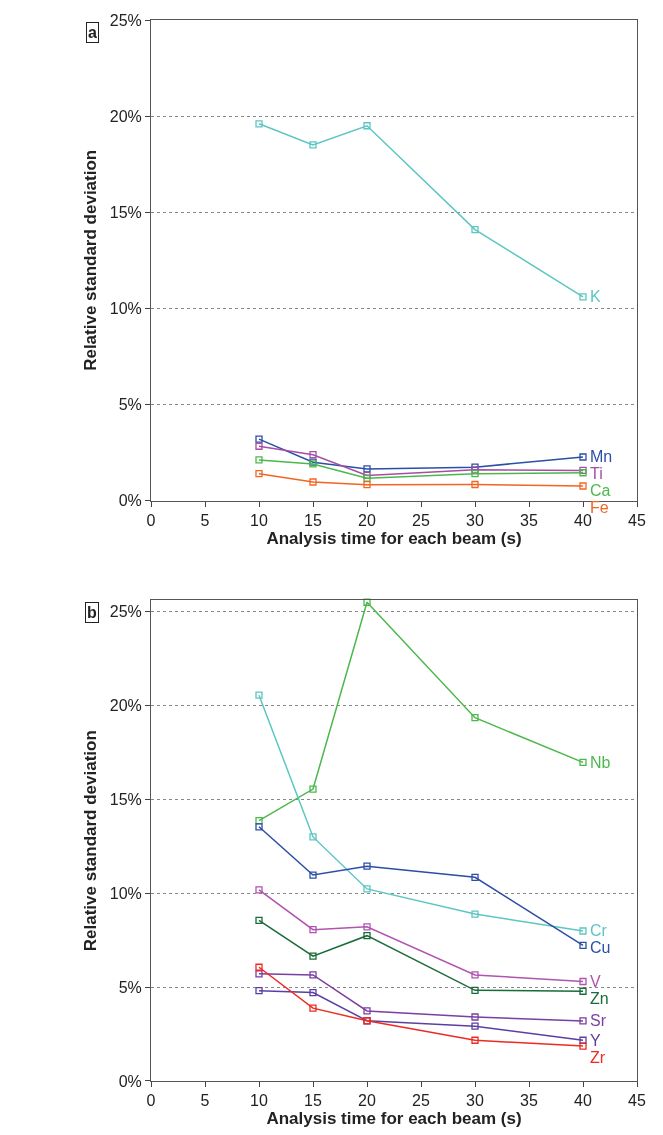  I want to click on y-tick-label: 10%, so click(125, 893).